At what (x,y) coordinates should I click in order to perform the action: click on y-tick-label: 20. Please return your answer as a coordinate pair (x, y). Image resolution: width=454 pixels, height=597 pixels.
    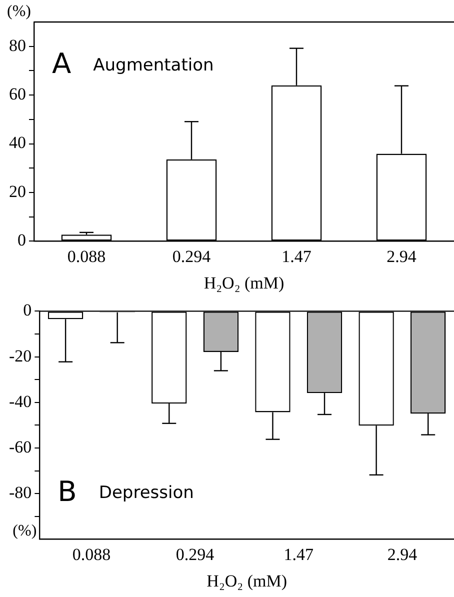
    Looking at the image, I should click on (17, 191).